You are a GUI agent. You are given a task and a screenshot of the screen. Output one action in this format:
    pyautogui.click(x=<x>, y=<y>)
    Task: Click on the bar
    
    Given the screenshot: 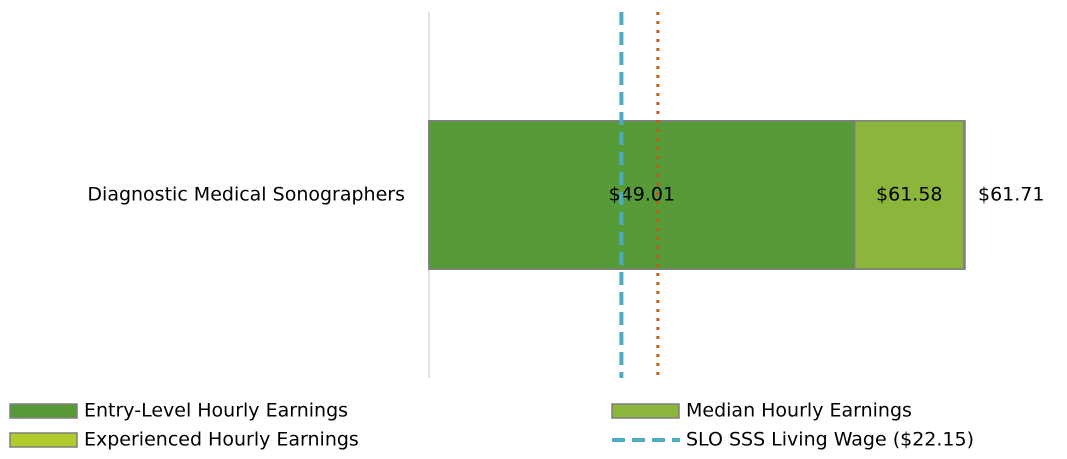 What is the action you would take?
    pyautogui.click(x=642, y=195)
    